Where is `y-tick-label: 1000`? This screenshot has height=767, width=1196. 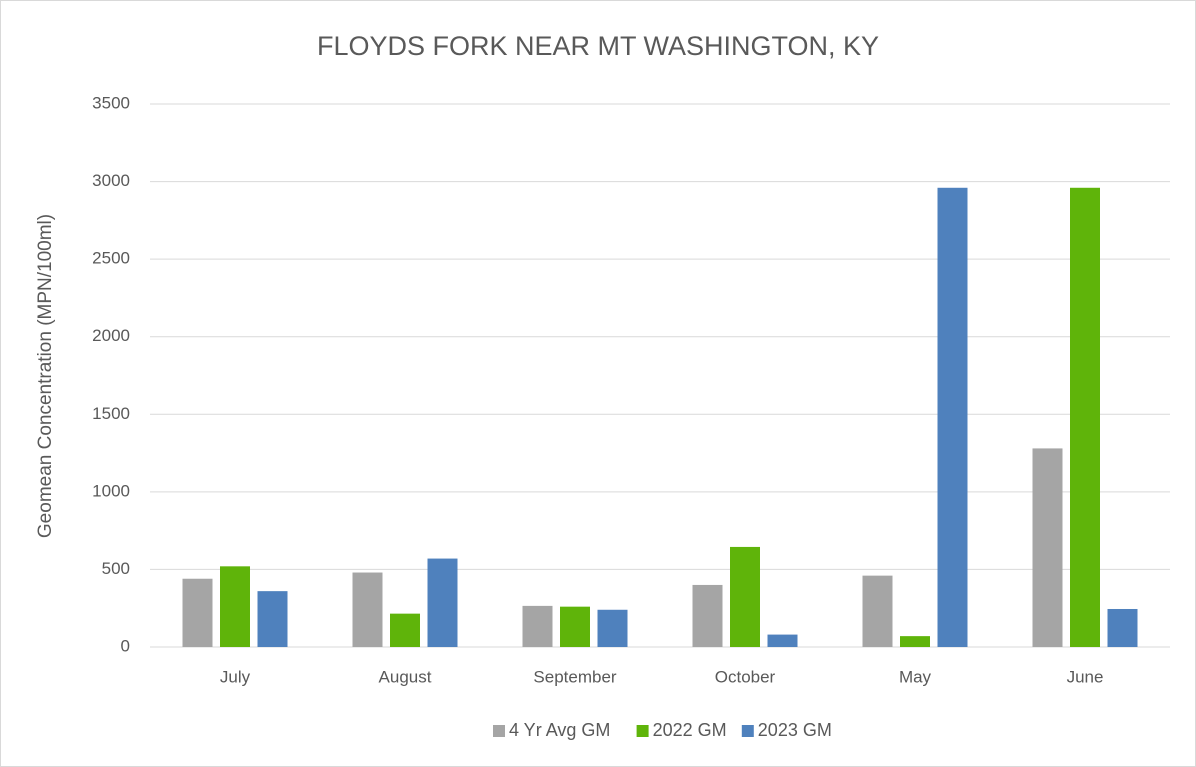
y-tick-label: 1000 is located at coordinates (111, 490).